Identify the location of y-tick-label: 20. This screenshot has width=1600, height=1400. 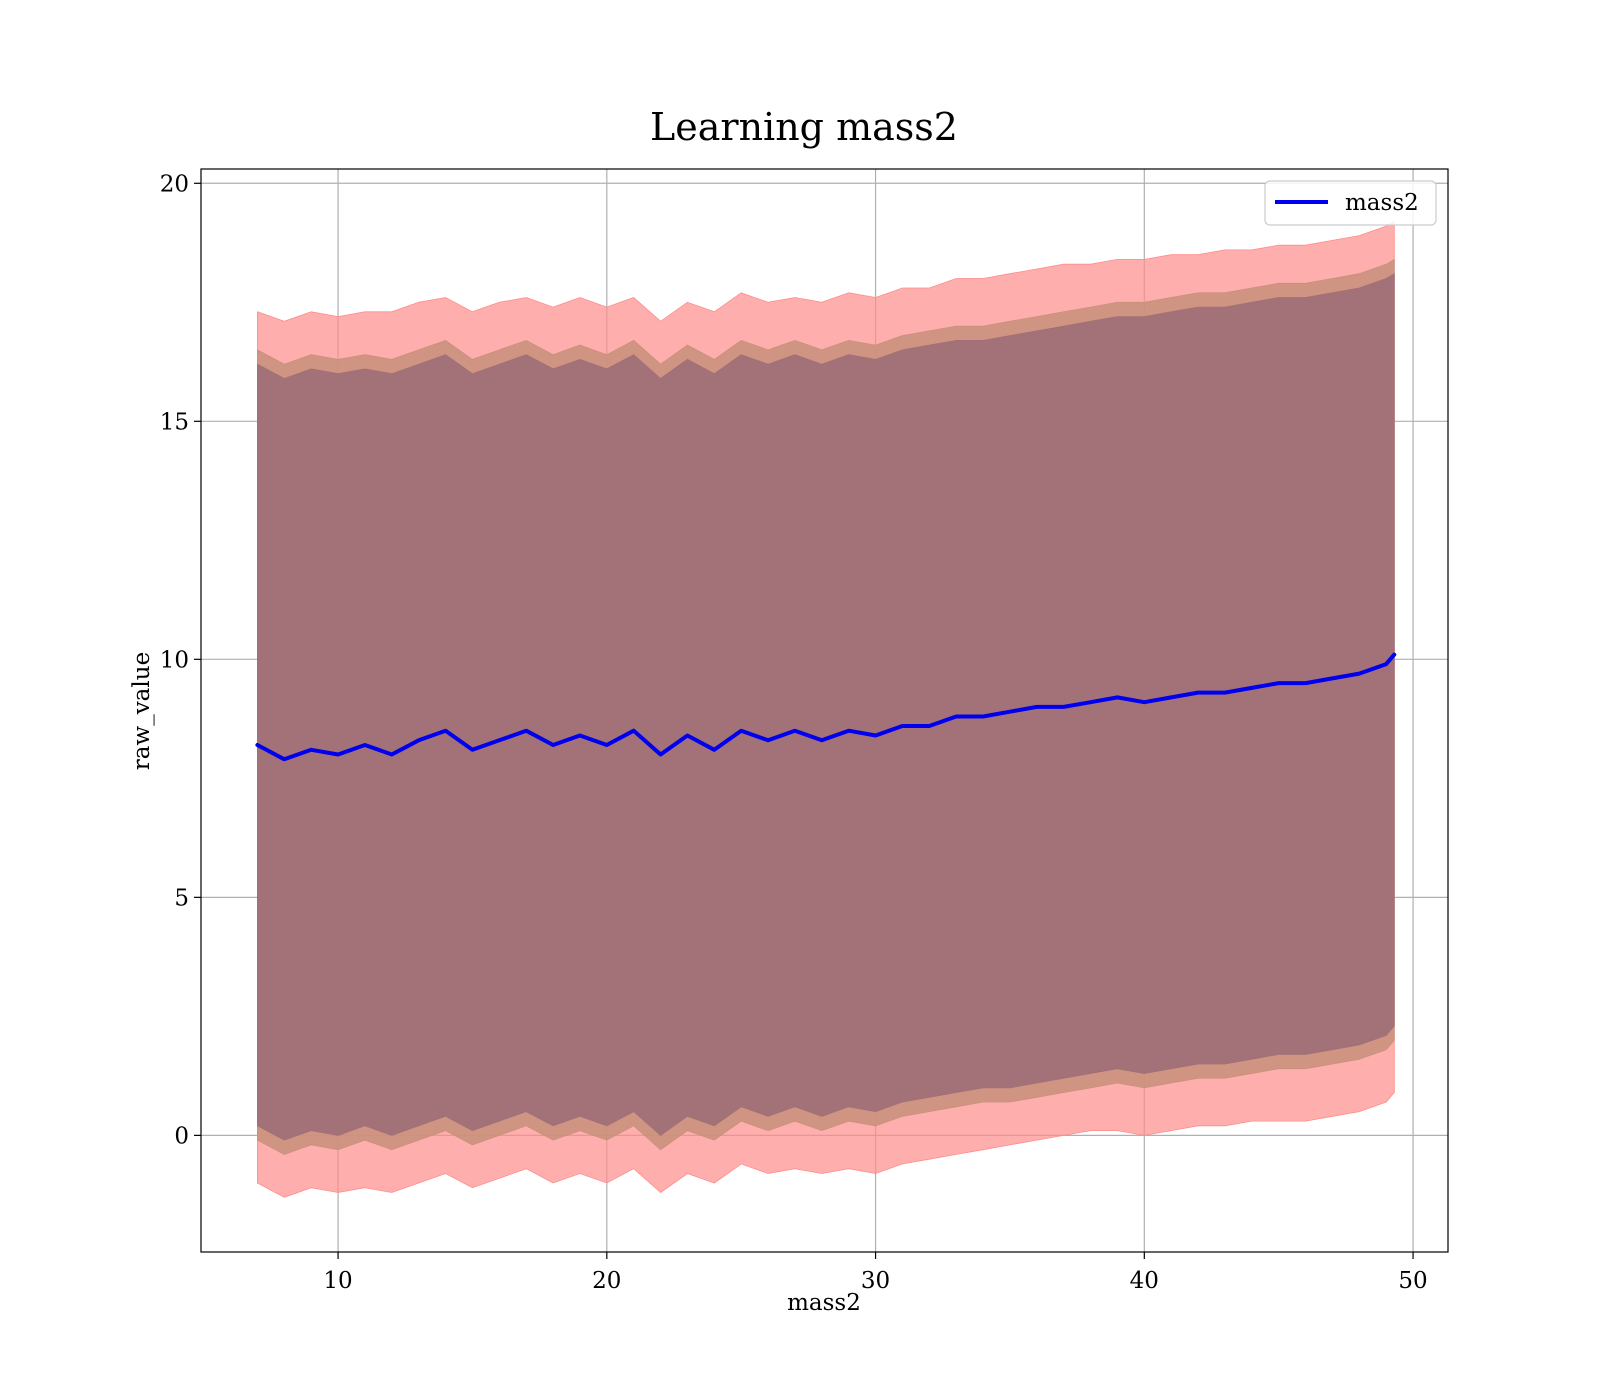
(174, 184).